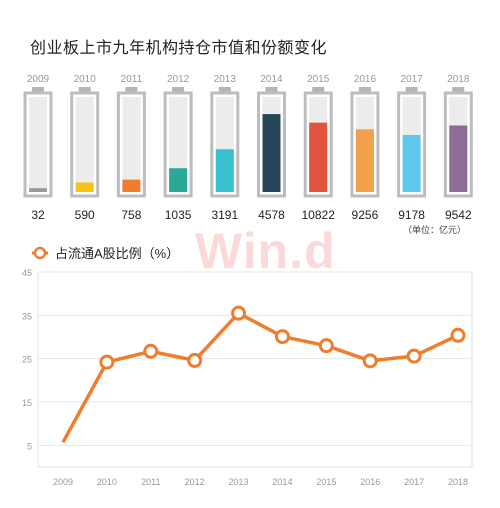 The width and height of the screenshot is (500, 508). I want to click on battery-value-label: 9542, so click(458, 215).